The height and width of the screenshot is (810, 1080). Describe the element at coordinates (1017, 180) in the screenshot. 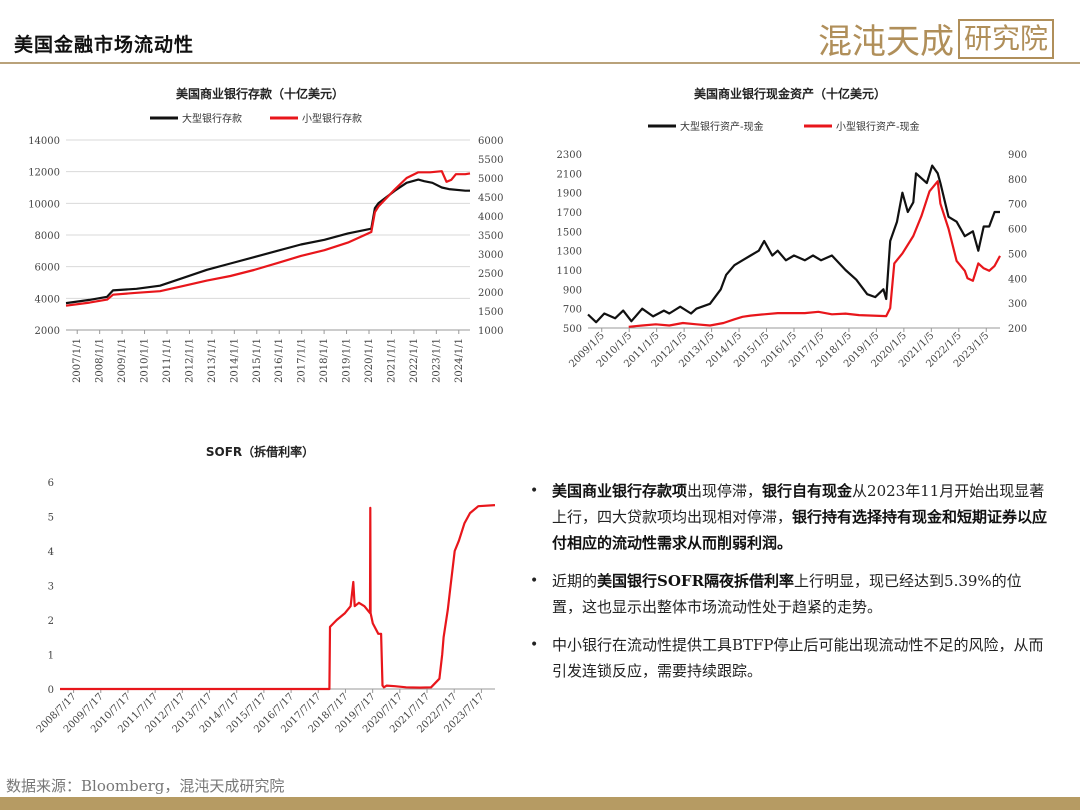

I see `y-right-tick-label: 800` at that location.